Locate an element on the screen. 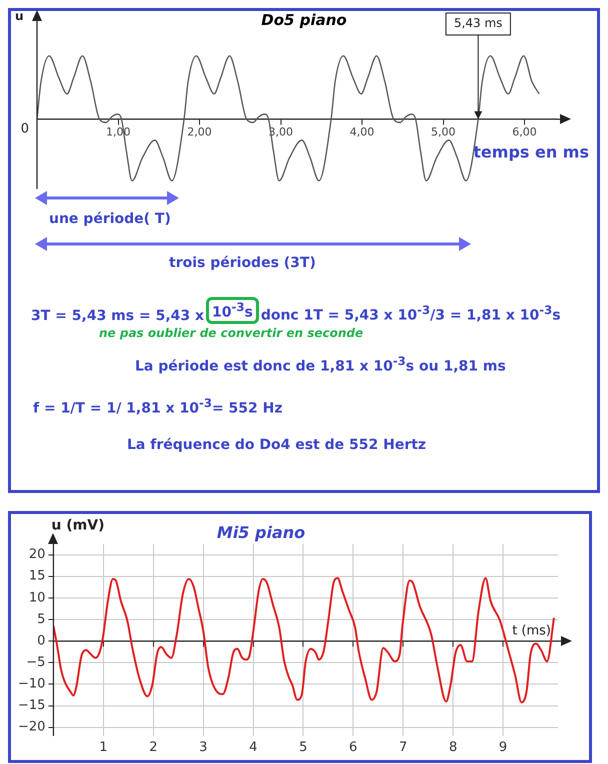 The image size is (608, 764). x-tick-label: 9 is located at coordinates (503, 747).